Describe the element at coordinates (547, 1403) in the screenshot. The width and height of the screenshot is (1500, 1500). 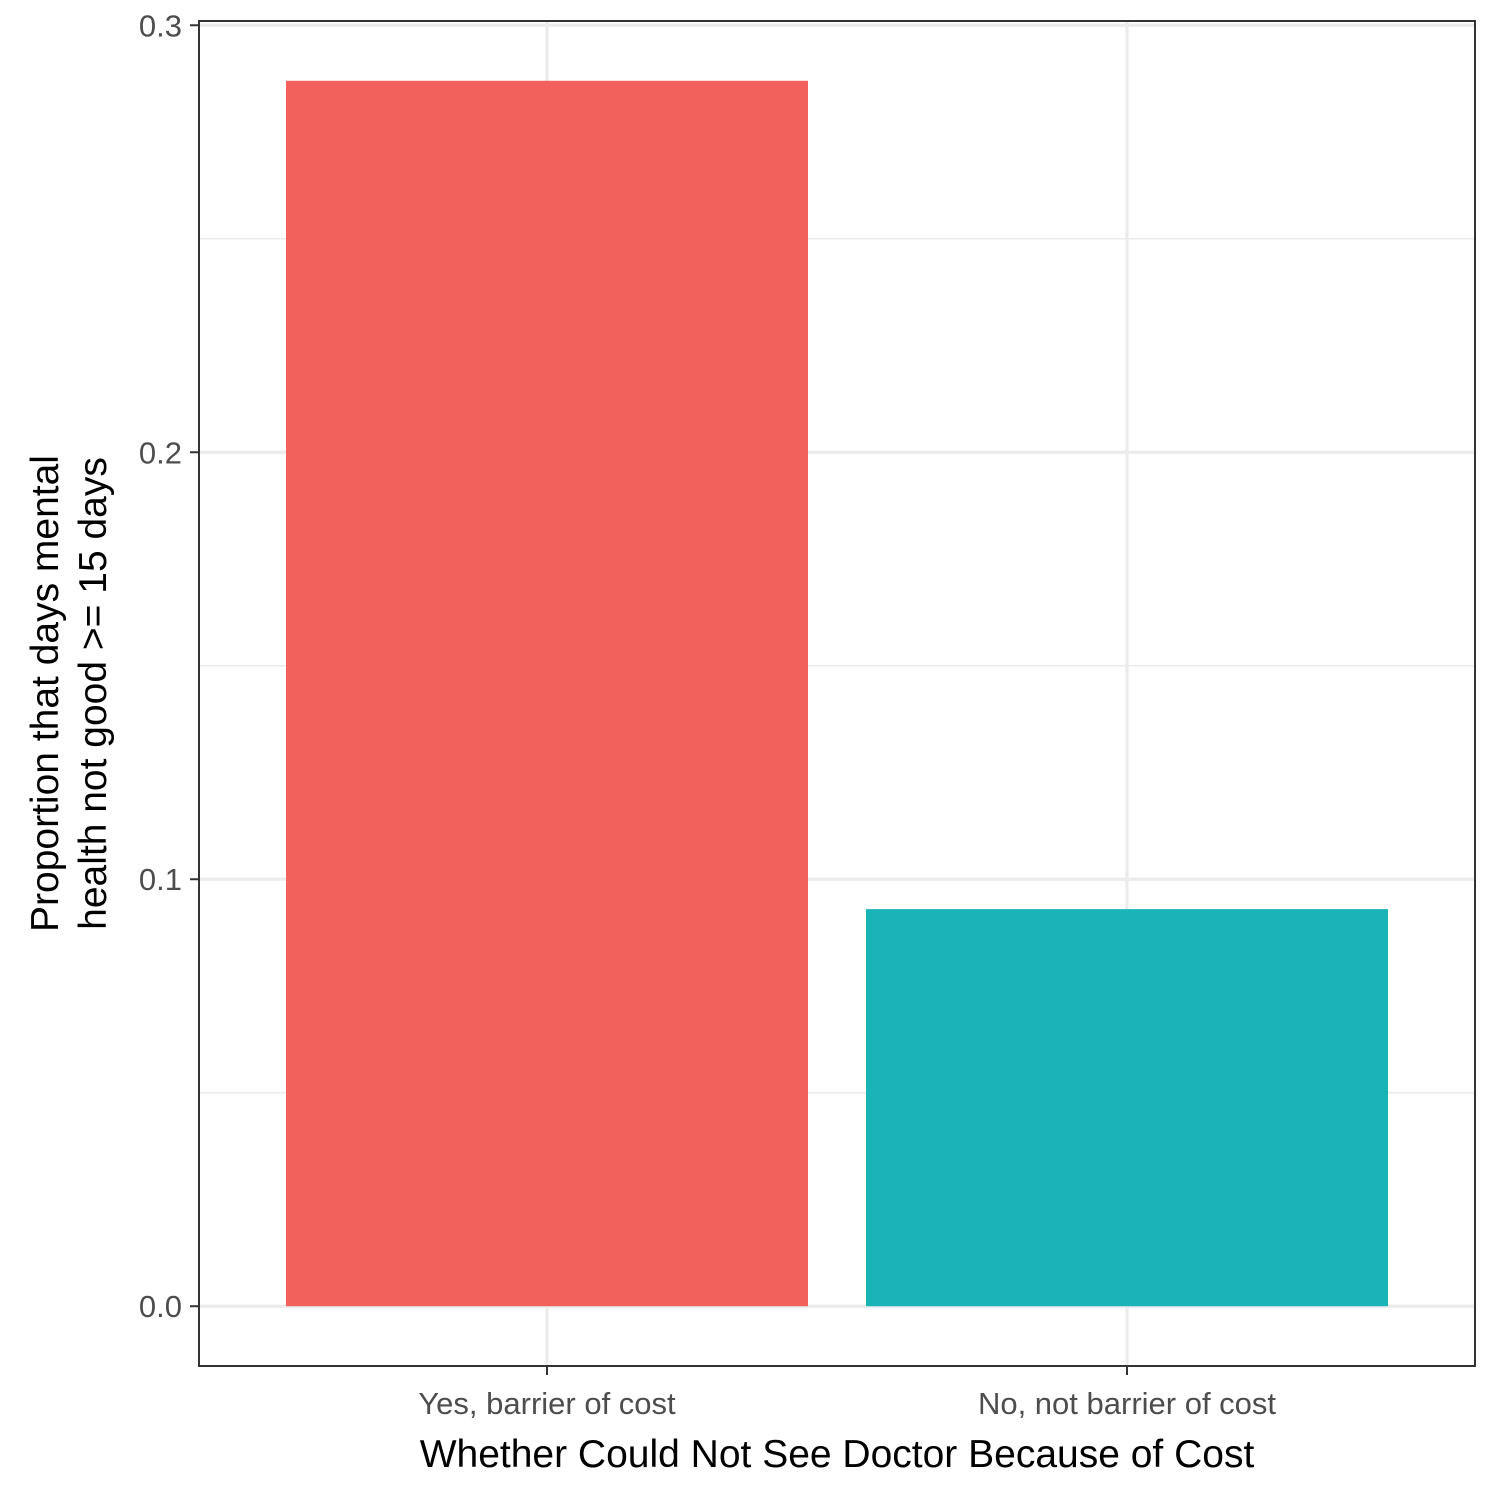
I see `x-tick-label: Yes, barrier of cost` at that location.